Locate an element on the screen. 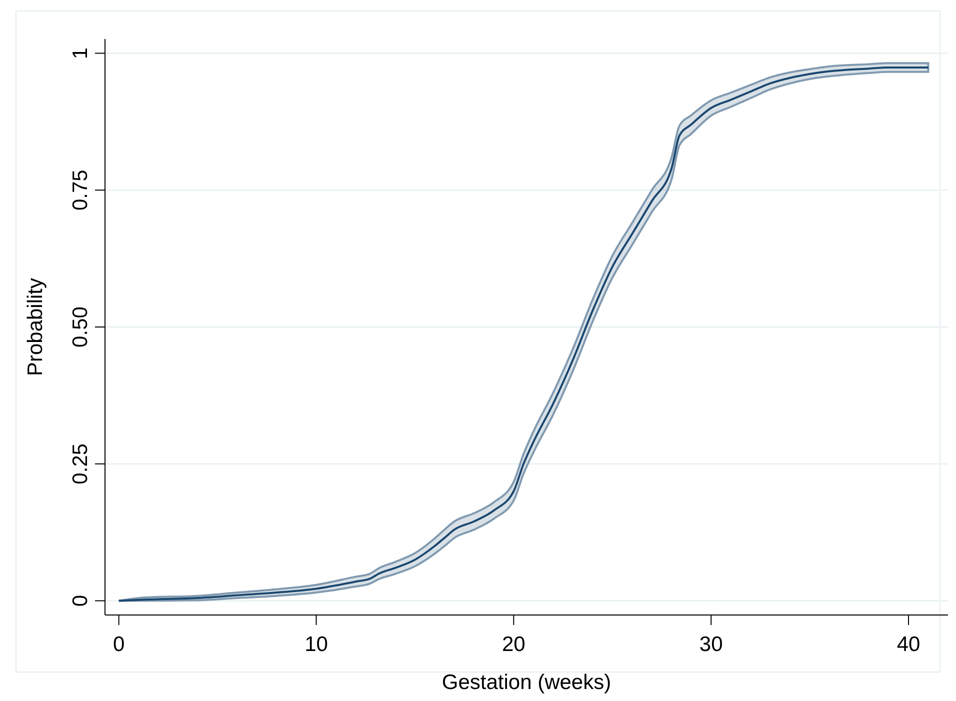 This screenshot has width=956, height=701. y-tick-label: 0 is located at coordinates (80, 600).